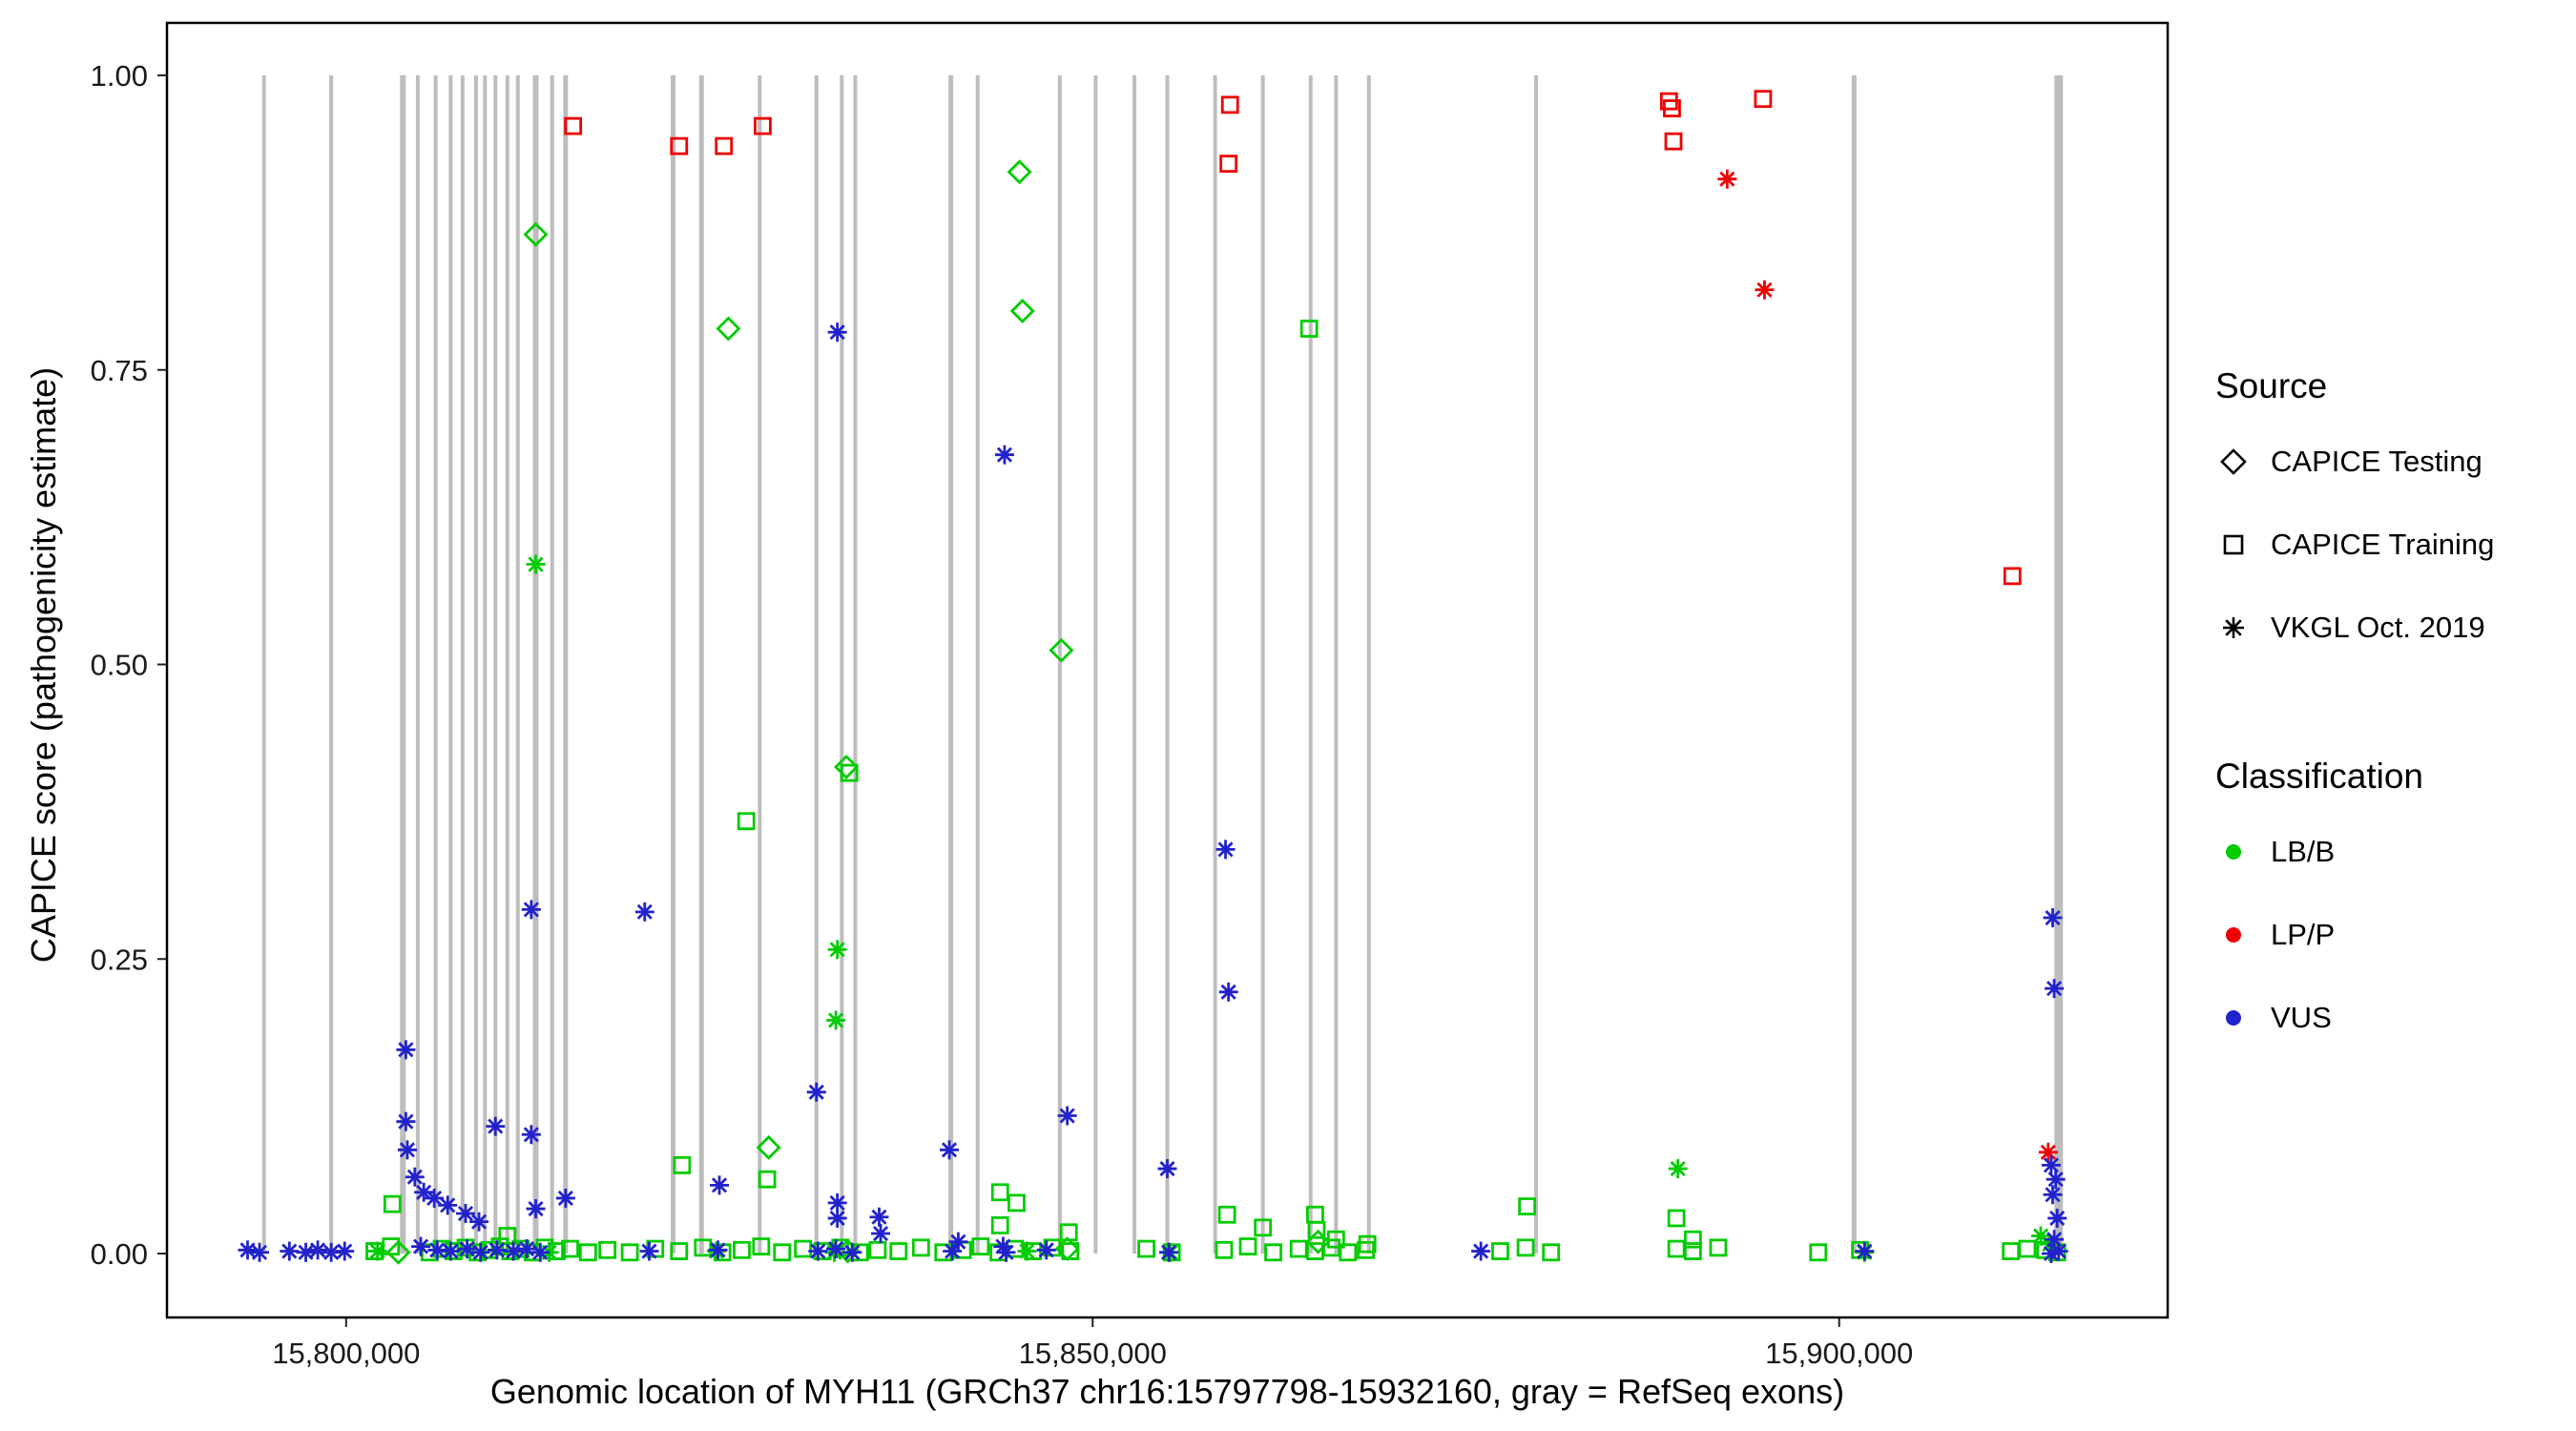 The height and width of the screenshot is (1431, 2576). Describe the element at coordinates (2233, 935) in the screenshot. I see `red-dot-icon` at that location.